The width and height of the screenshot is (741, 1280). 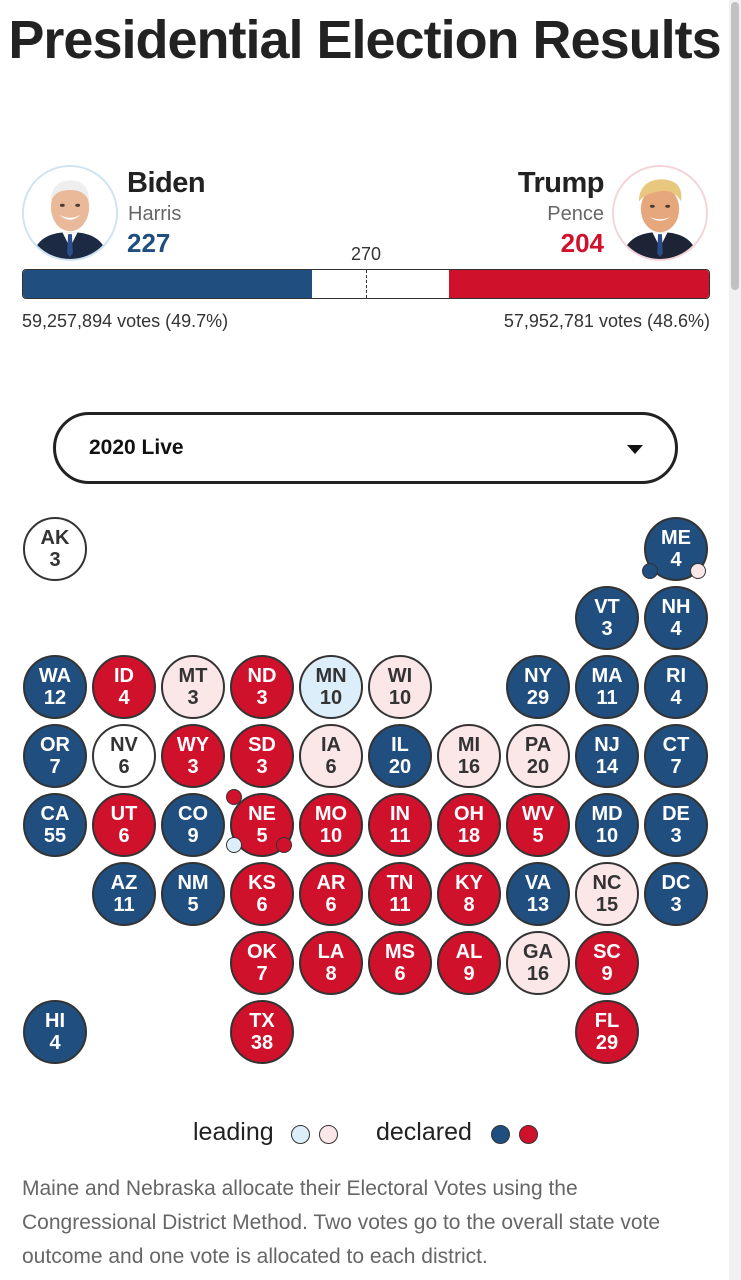 What do you see at coordinates (538, 894) in the screenshot?
I see `state-va: VA 13` at bounding box center [538, 894].